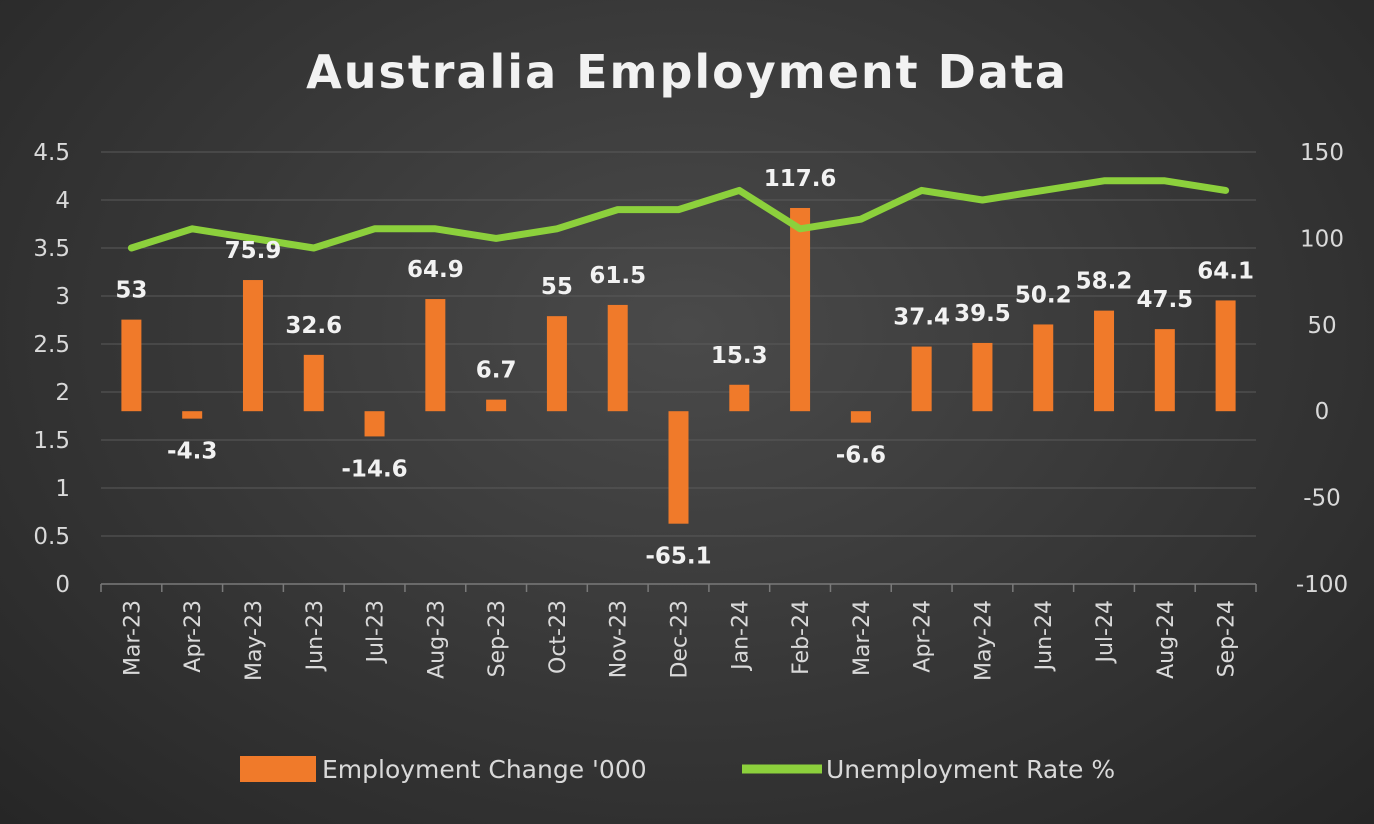 The width and height of the screenshot is (1374, 824). What do you see at coordinates (496, 371) in the screenshot?
I see `bar-data-label: 6.7` at bounding box center [496, 371].